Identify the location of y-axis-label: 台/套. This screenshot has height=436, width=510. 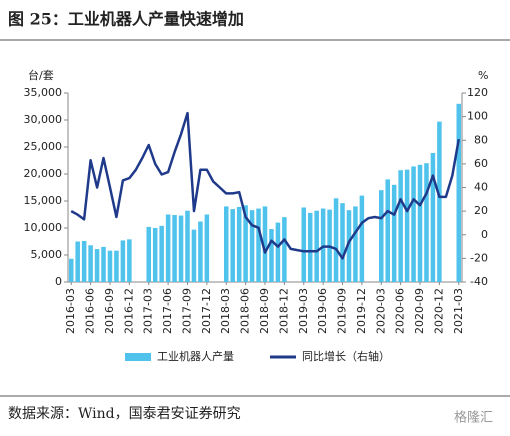
(41, 75).